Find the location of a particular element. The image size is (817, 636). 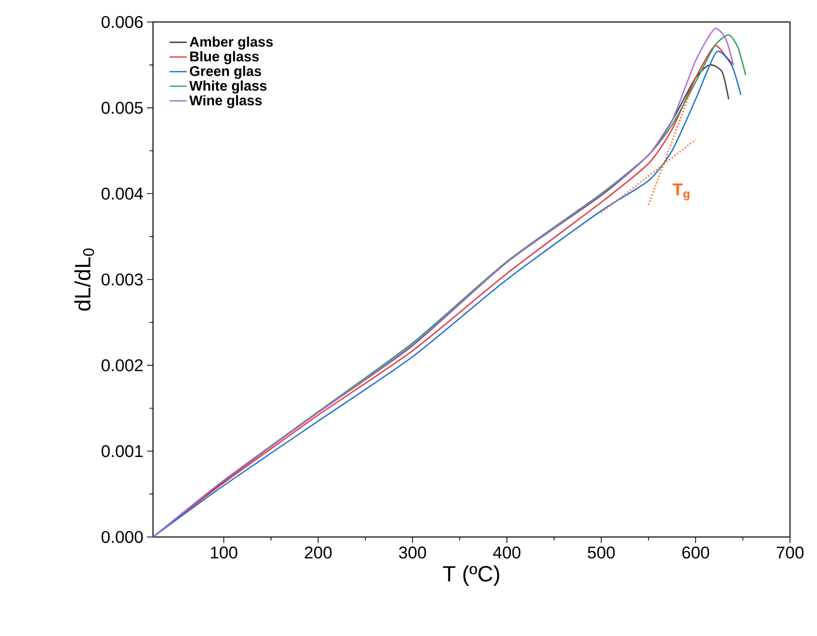

y-tick-label: 0.001 is located at coordinates (122, 451).